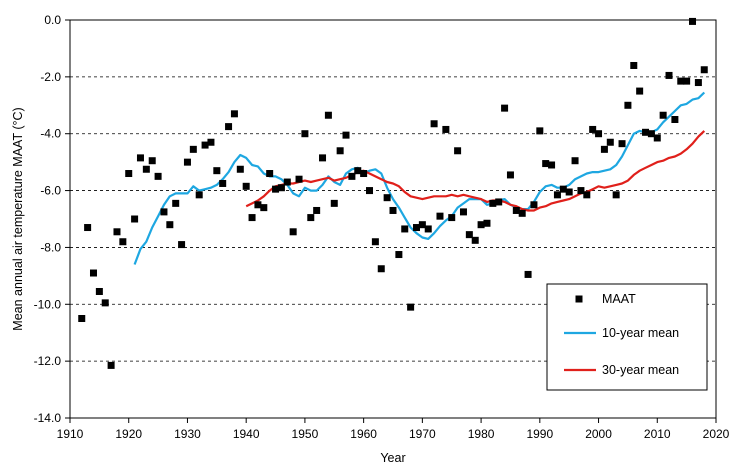 The width and height of the screenshot is (741, 472). I want to click on legend: MAAT 10-year mean 30-year mean, so click(627, 337).